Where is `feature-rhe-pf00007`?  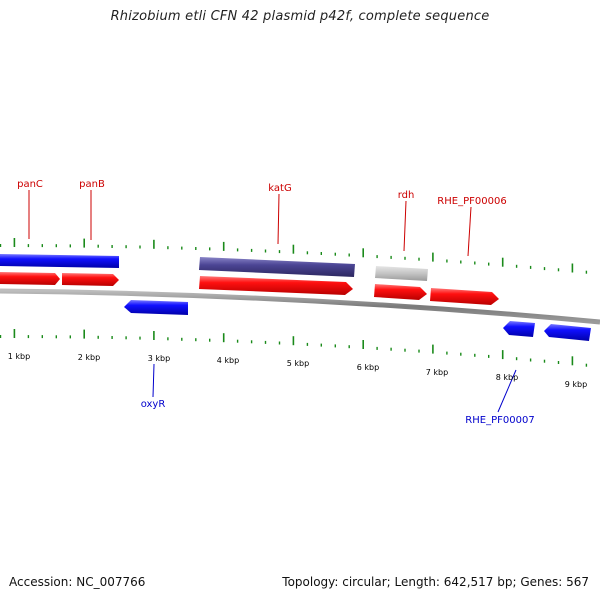 feature-rhe-pf00007 is located at coordinates (519, 329).